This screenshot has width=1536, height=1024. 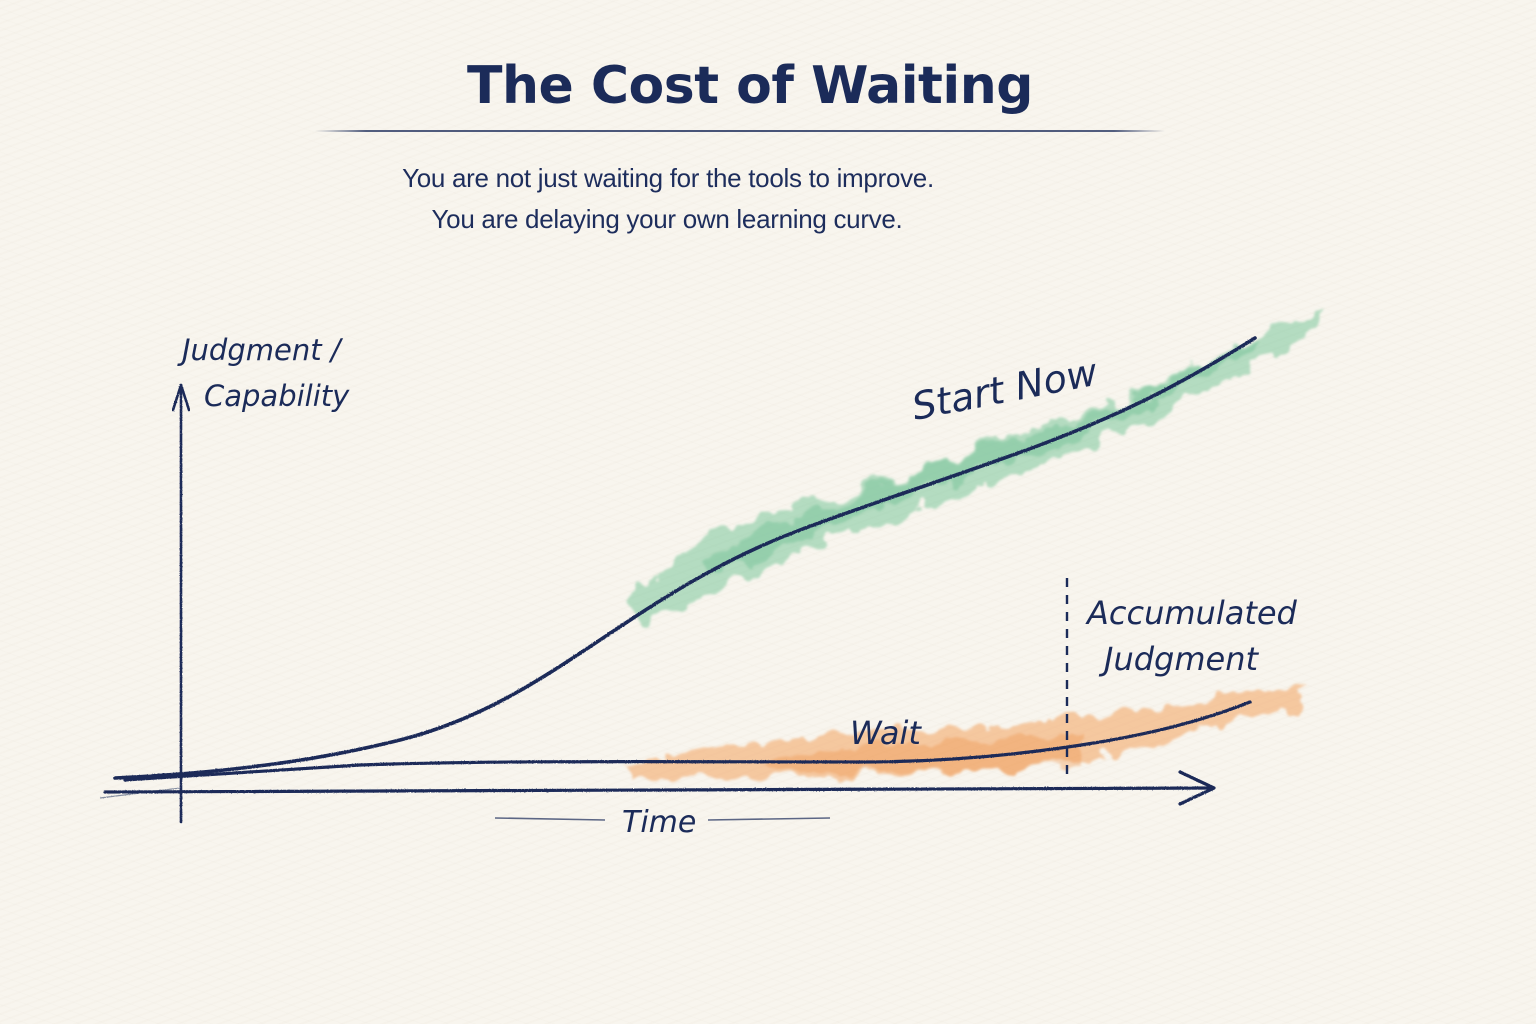 I want to click on x-axis, so click(x=657, y=788).